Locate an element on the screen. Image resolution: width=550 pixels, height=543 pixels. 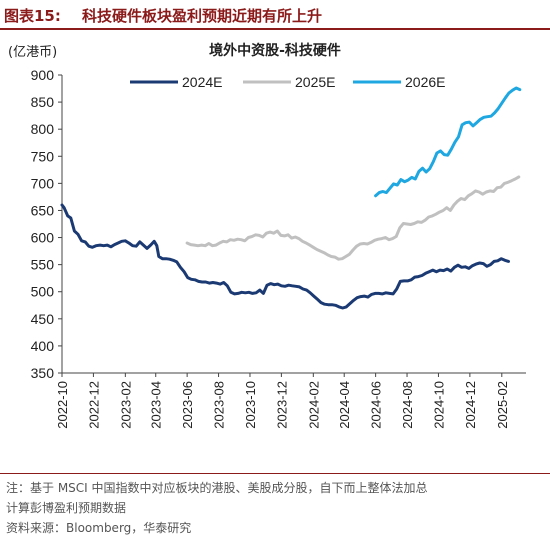
y-tick-label: 550 is located at coordinates (43, 265).